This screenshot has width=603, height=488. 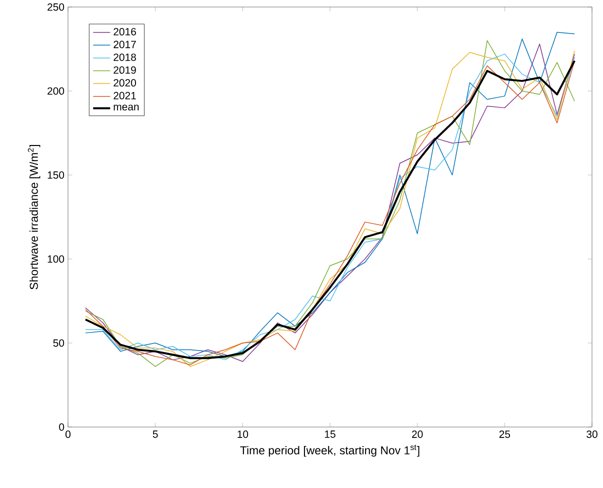 I want to click on x-tick-label: 5, so click(x=155, y=434).